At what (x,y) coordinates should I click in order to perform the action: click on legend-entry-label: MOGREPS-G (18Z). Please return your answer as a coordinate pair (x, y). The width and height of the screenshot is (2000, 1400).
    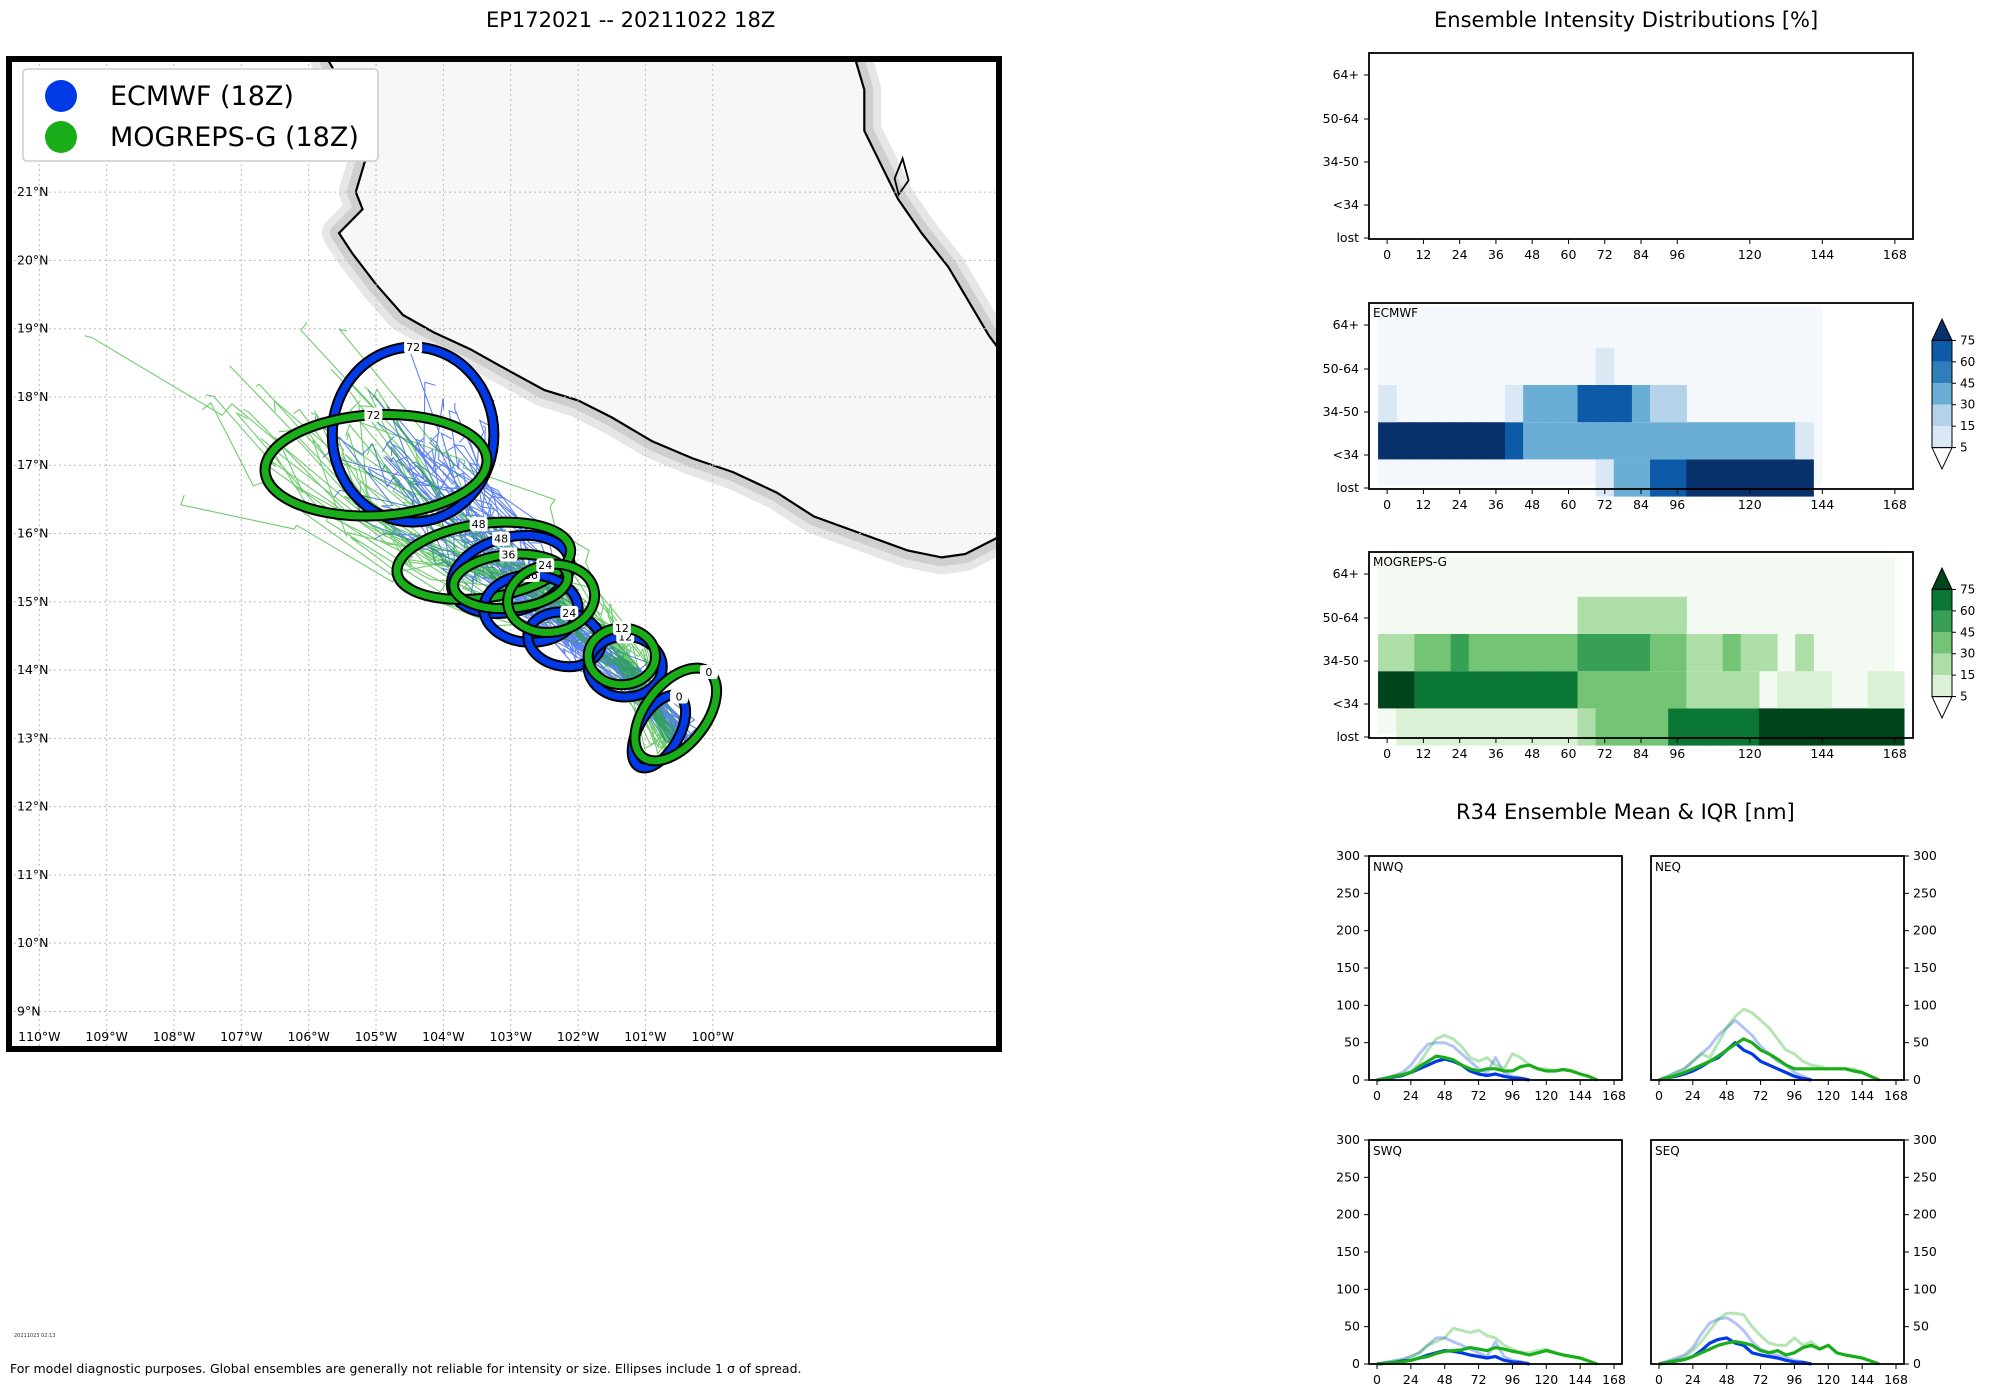
    Looking at the image, I should click on (234, 137).